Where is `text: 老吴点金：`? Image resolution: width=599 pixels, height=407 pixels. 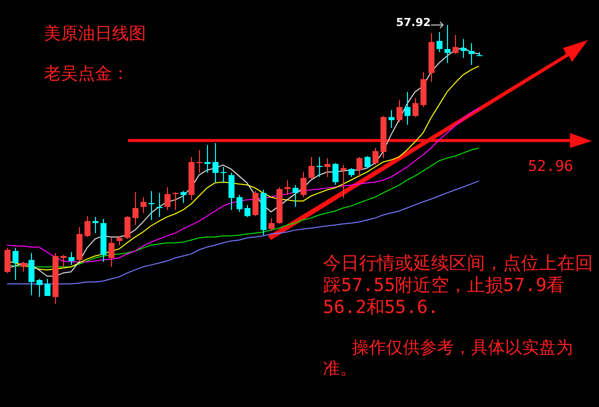 text: 老吴点金： is located at coordinates (86, 74).